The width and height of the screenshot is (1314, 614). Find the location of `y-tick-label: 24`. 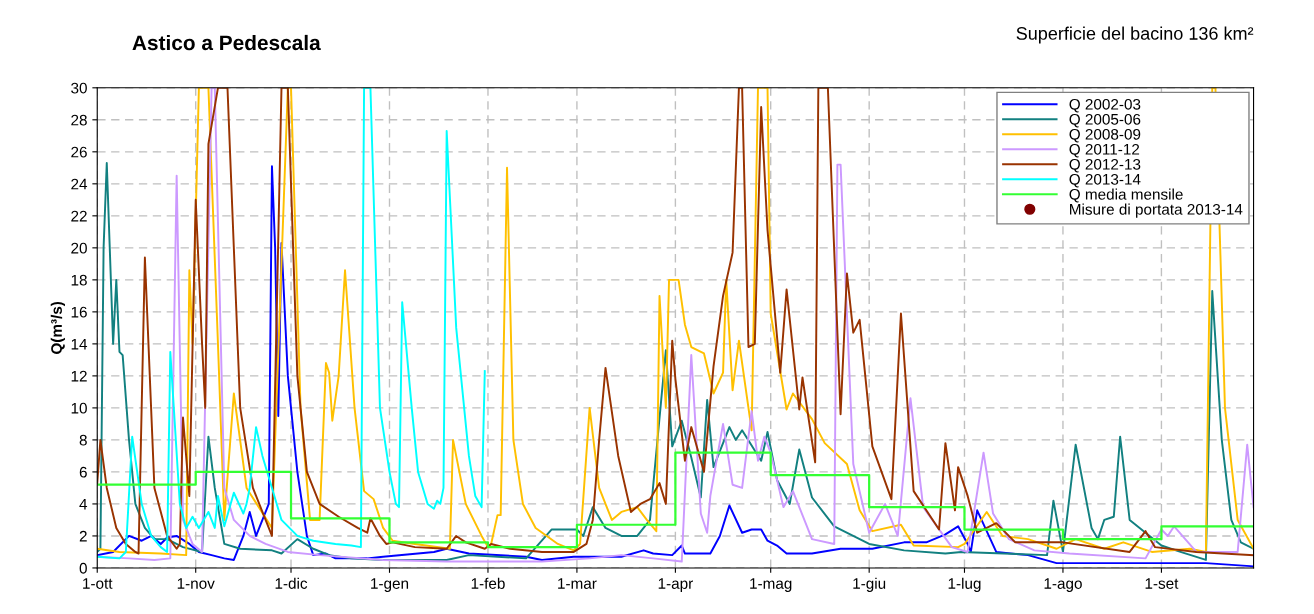

y-tick-label: 24 is located at coordinates (79, 184).